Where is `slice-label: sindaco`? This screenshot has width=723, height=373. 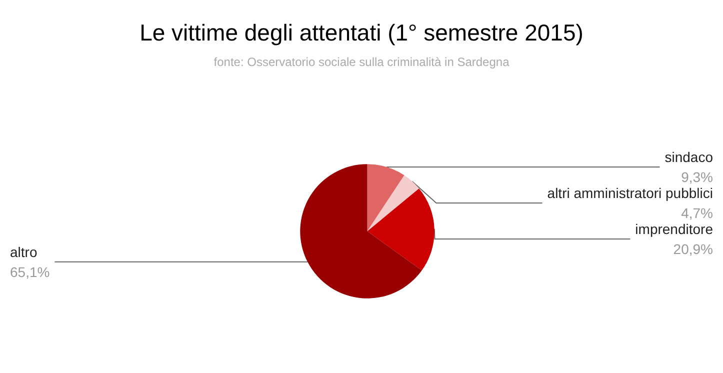
slice-label: sindaco is located at coordinates (689, 156).